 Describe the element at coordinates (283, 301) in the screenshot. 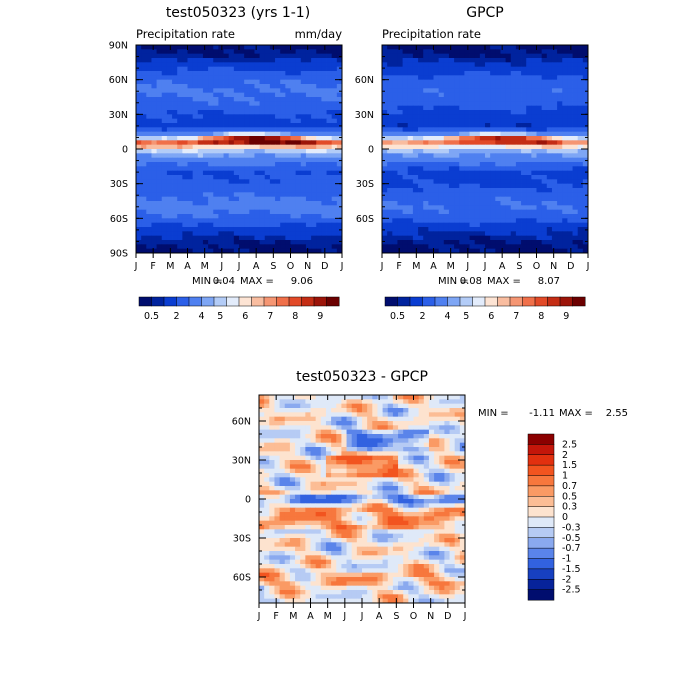

I see `colorbar-swatch` at that location.